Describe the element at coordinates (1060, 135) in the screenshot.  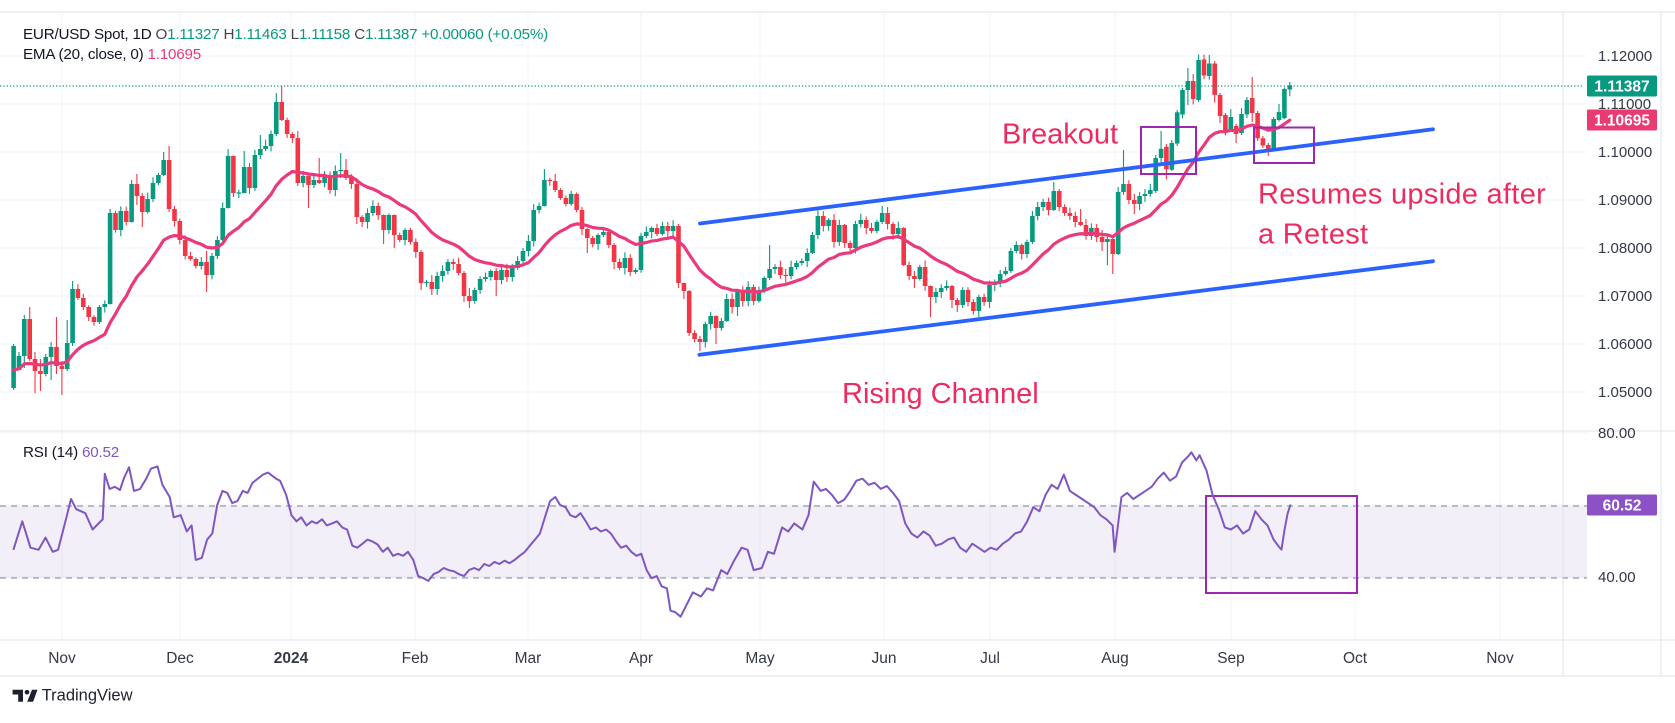
I see `svg-text: Breakout` at that location.